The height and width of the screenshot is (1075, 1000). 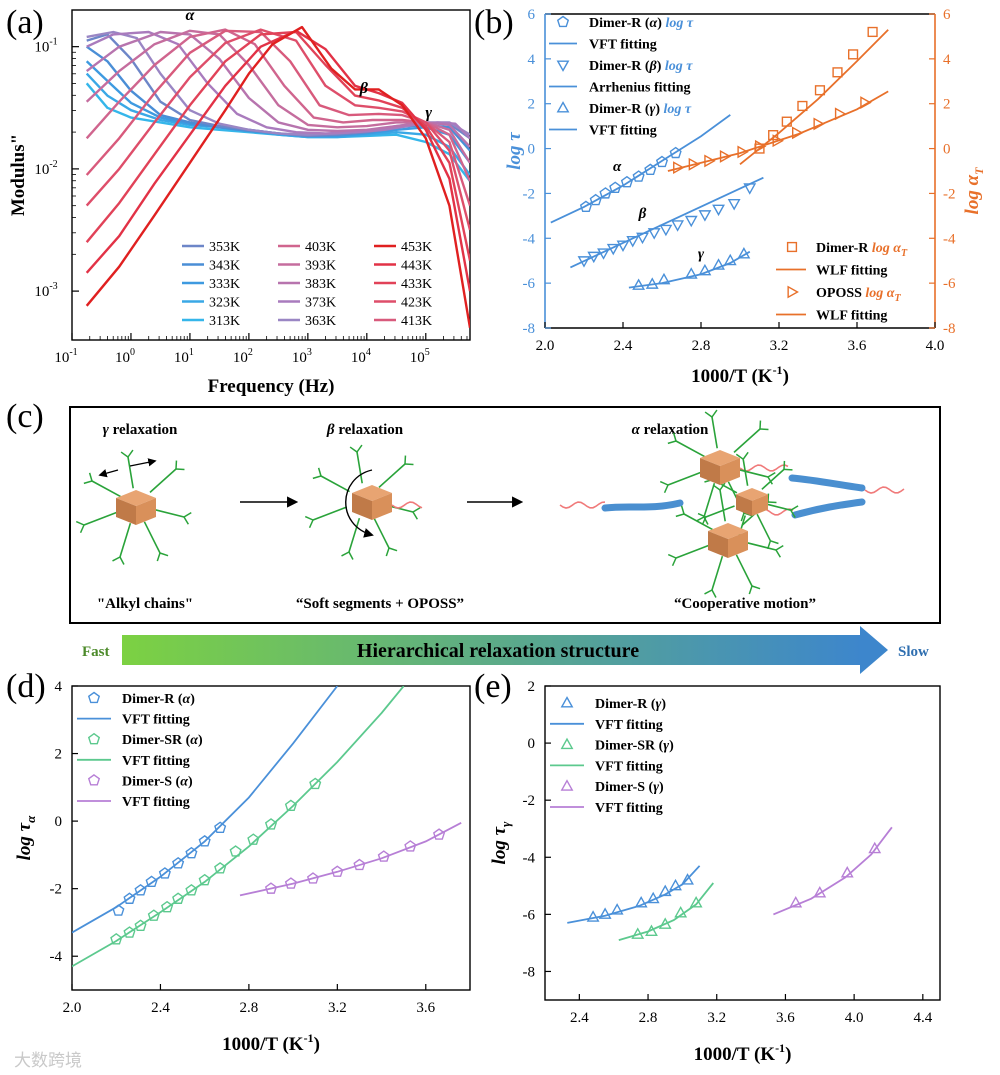 What do you see at coordinates (96, 652) in the screenshot?
I see `arrow-label-fast: Fast` at bounding box center [96, 652].